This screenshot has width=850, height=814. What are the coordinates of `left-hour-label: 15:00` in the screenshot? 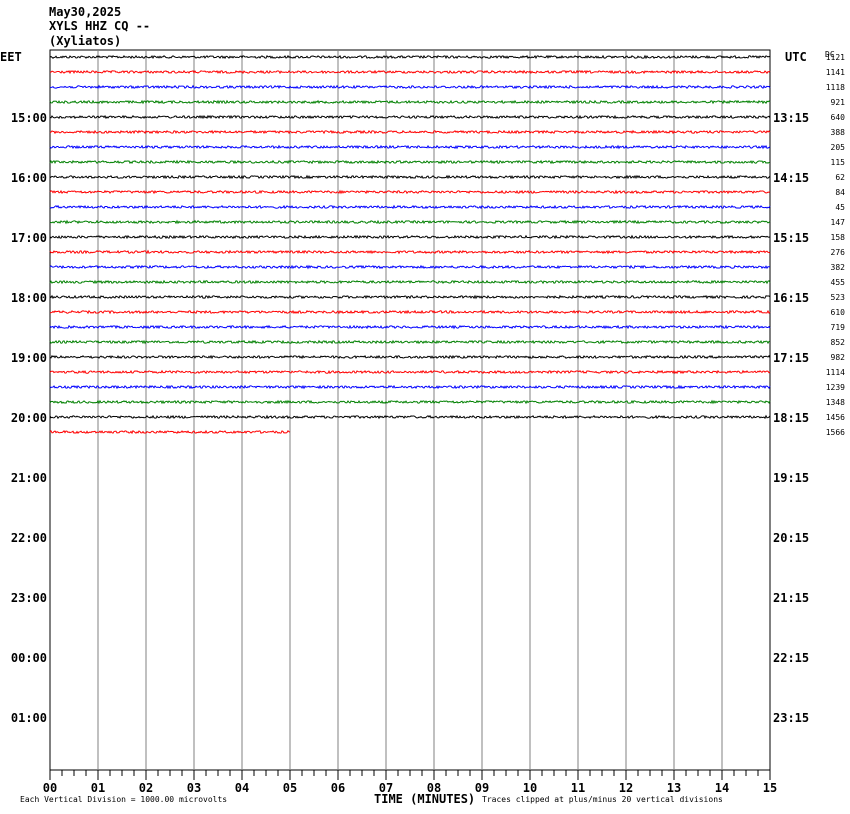 It's located at (29, 118).